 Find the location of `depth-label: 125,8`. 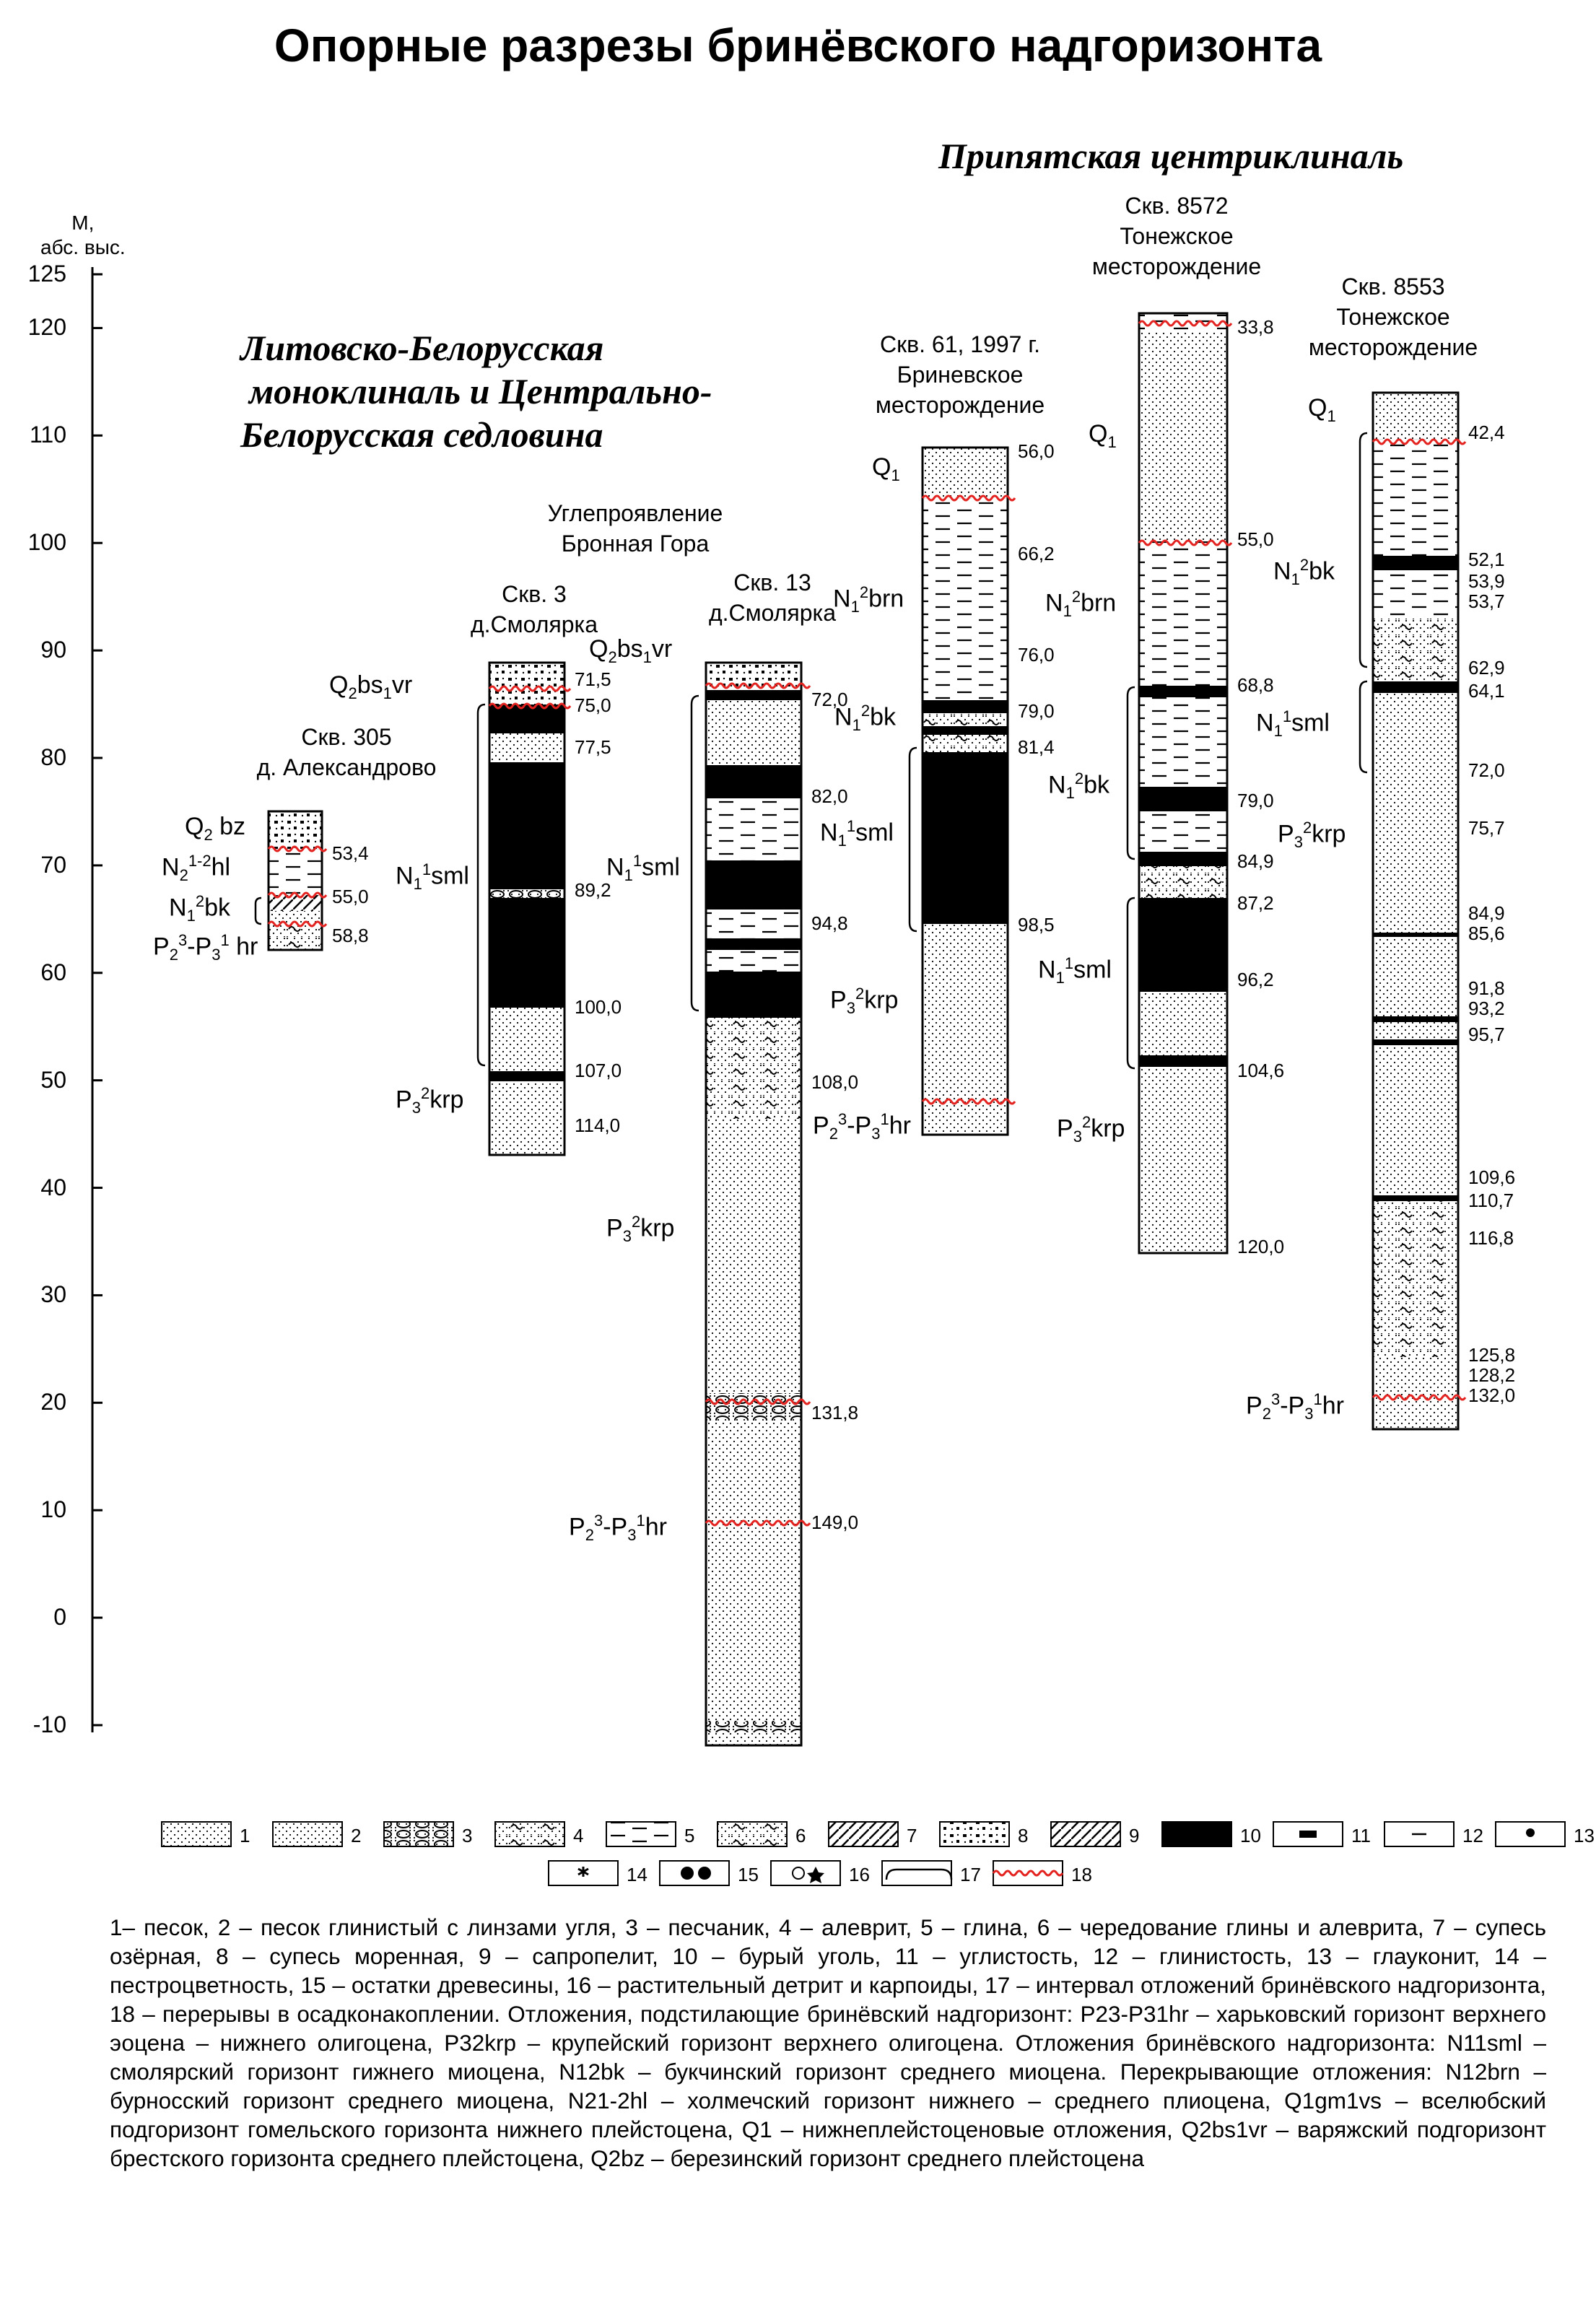

depth-label: 125,8 is located at coordinates (1492, 1355).